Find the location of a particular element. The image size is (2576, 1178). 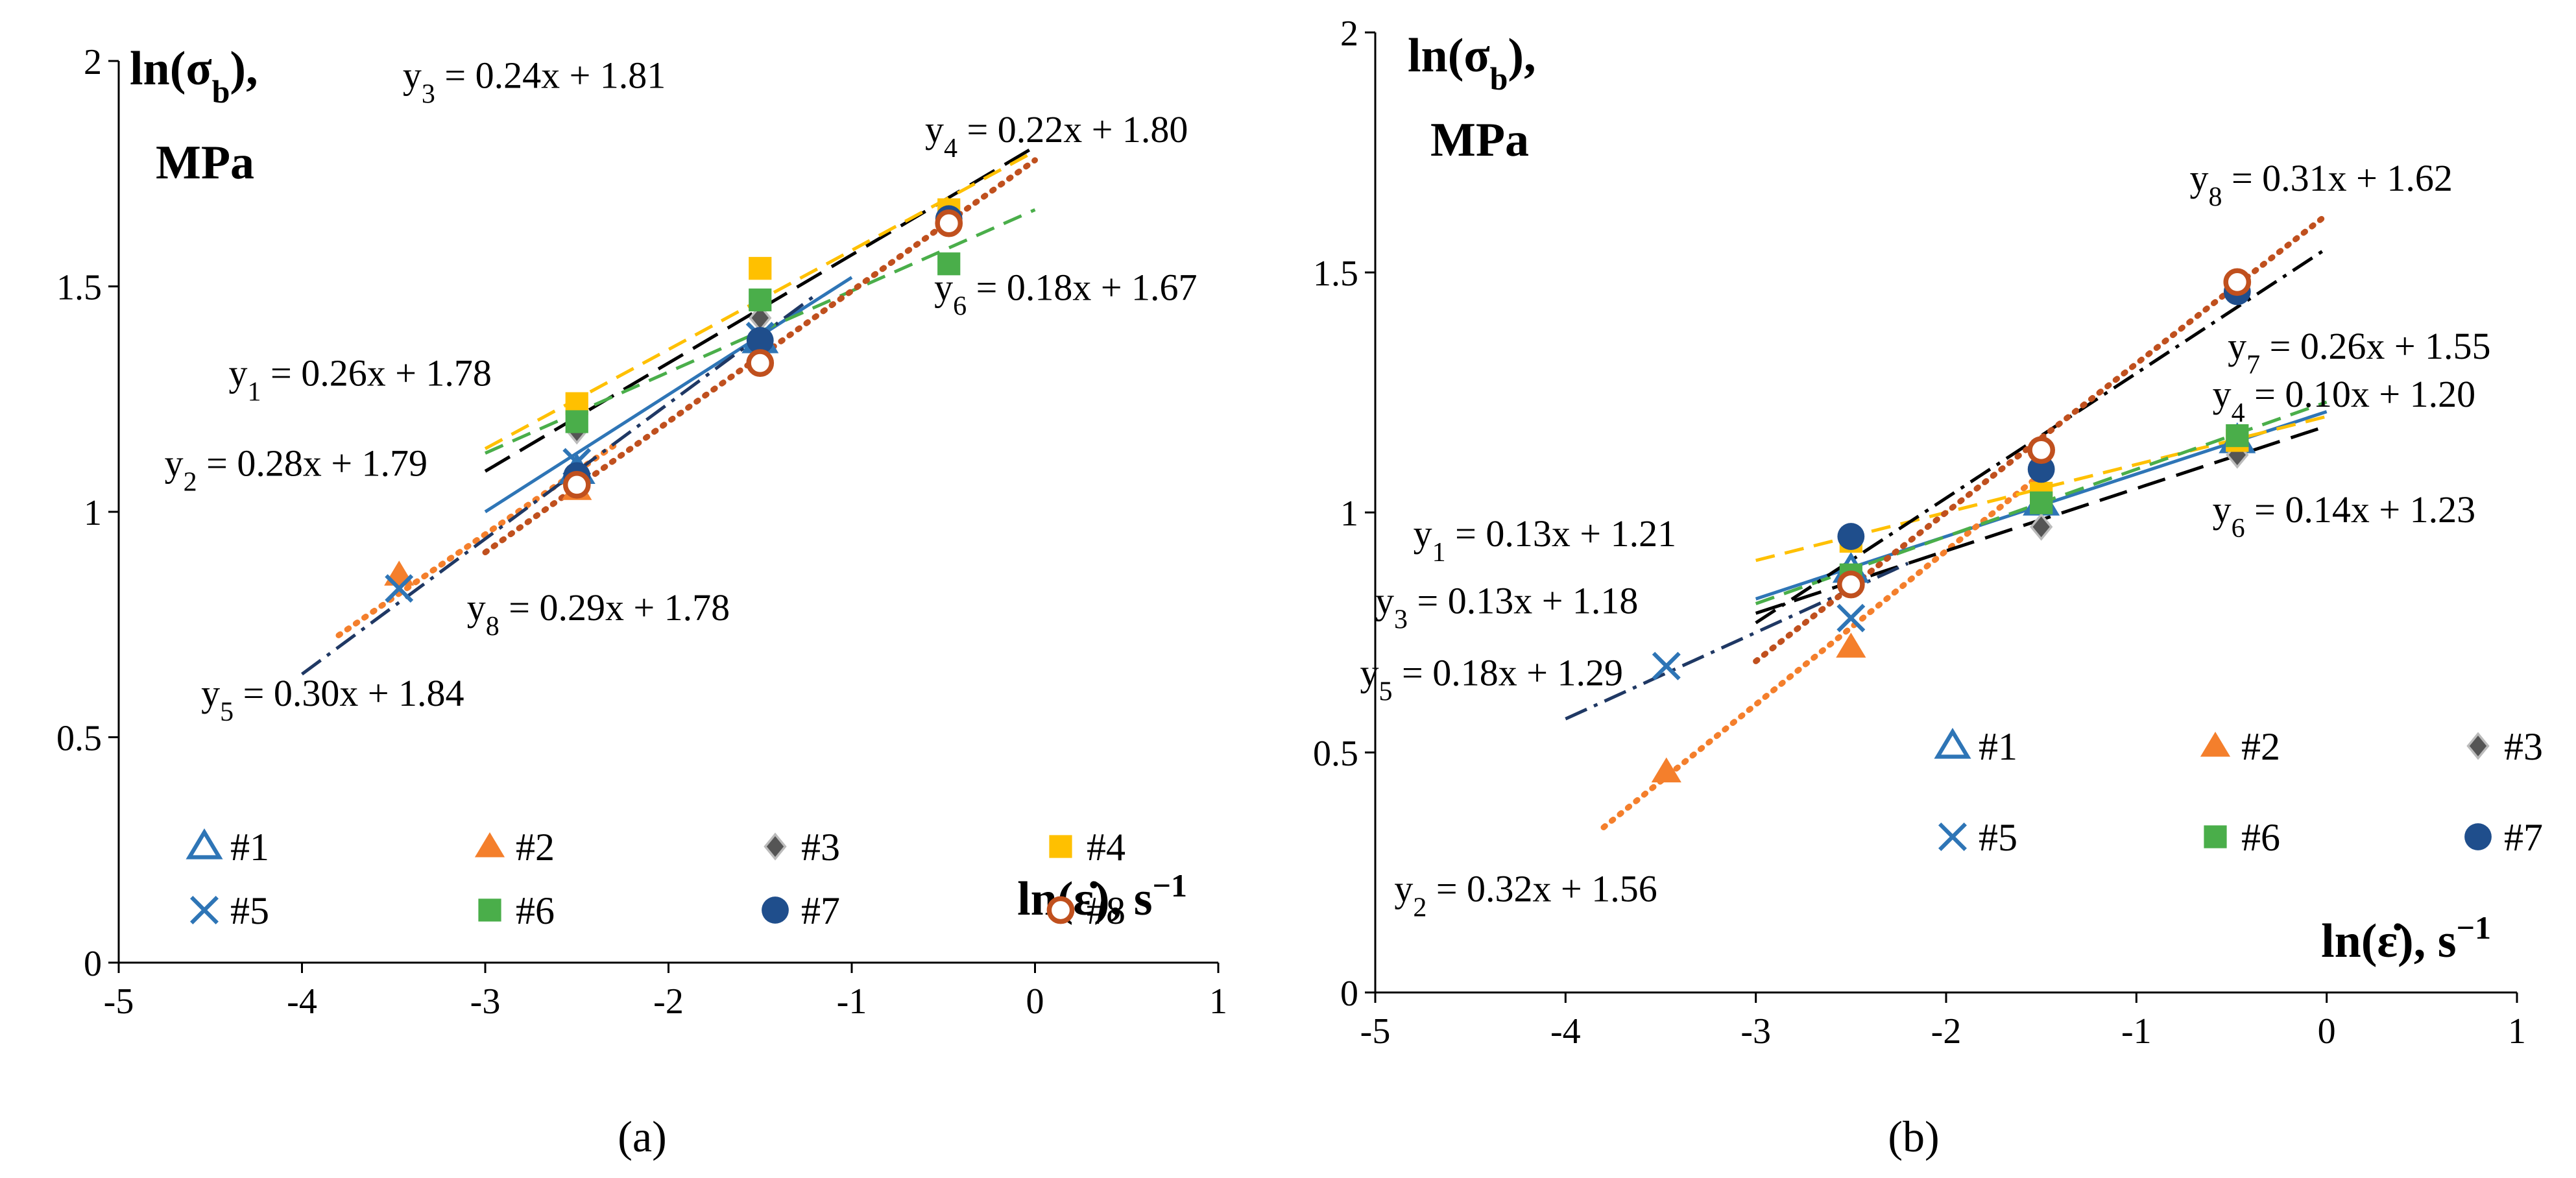

trendline-s2 is located at coordinates (1822, 650).